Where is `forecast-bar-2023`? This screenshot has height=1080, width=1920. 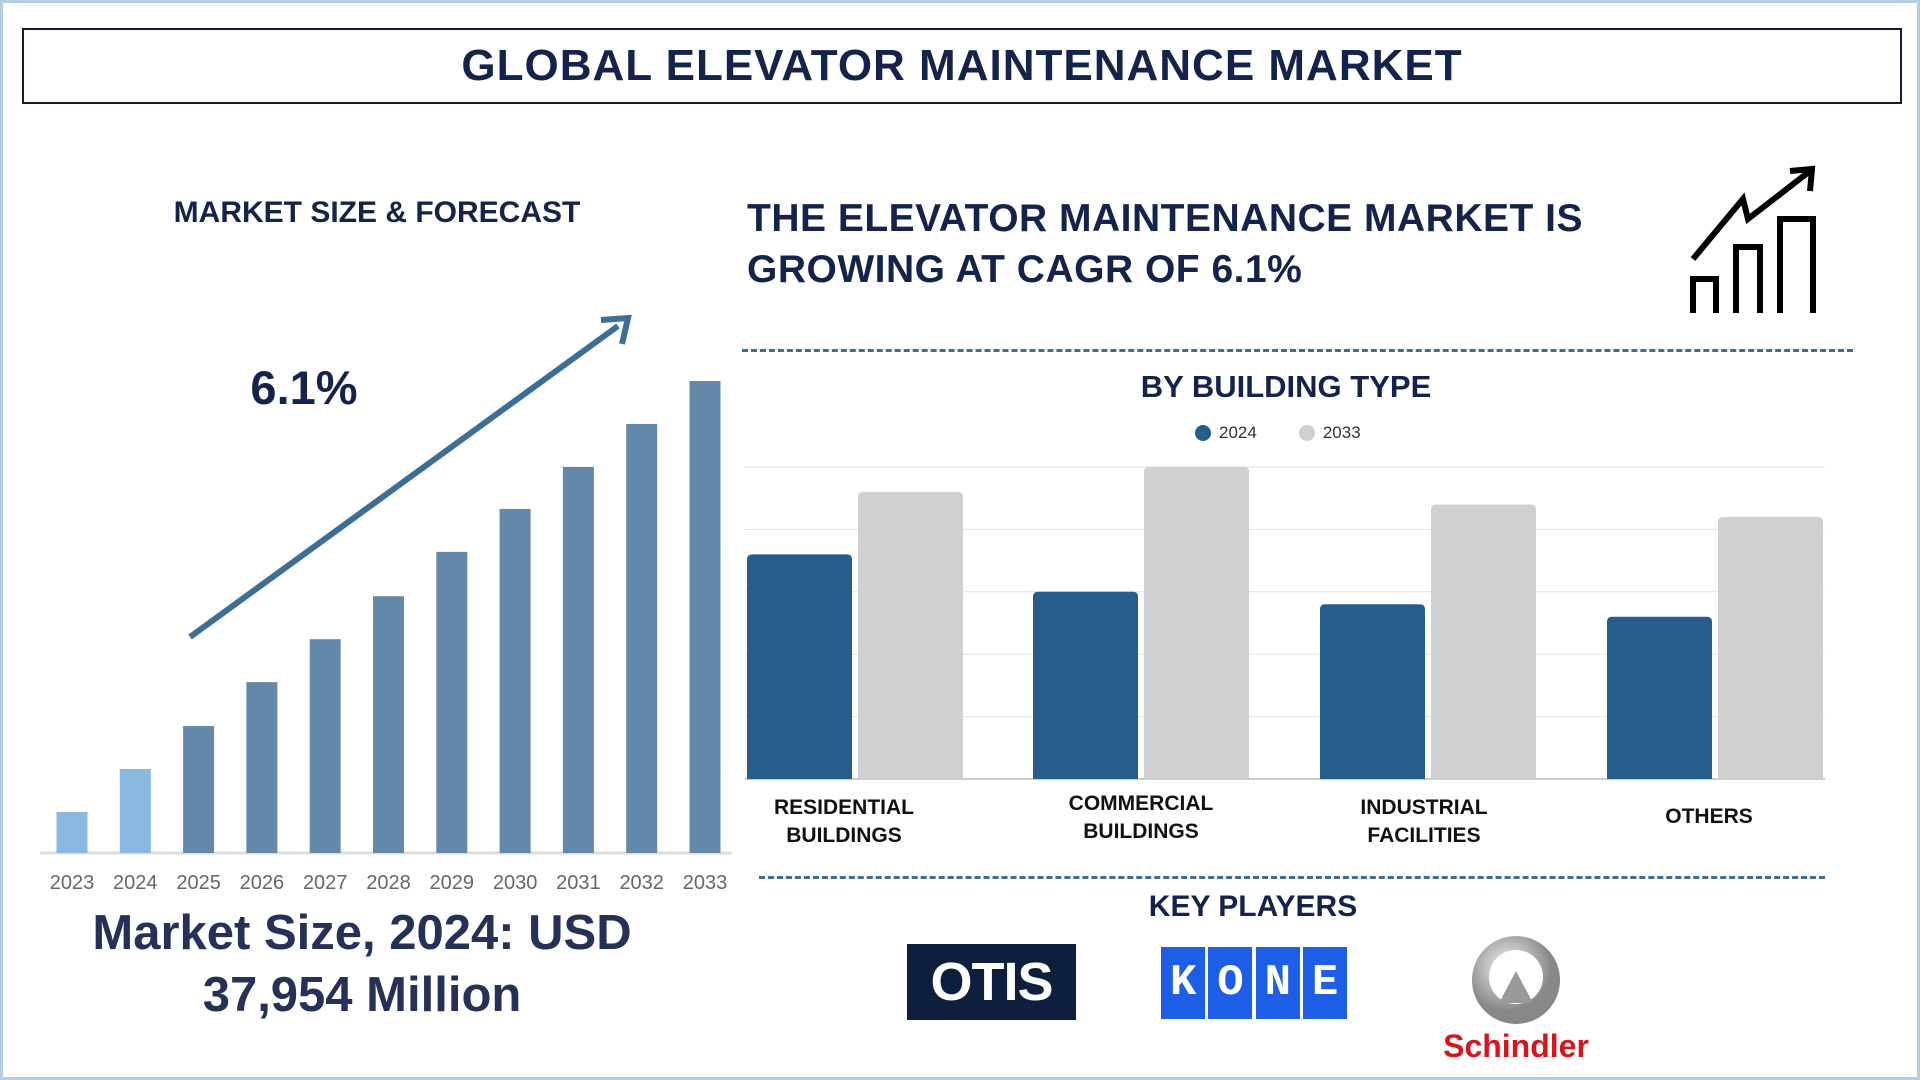 forecast-bar-2023 is located at coordinates (72, 832).